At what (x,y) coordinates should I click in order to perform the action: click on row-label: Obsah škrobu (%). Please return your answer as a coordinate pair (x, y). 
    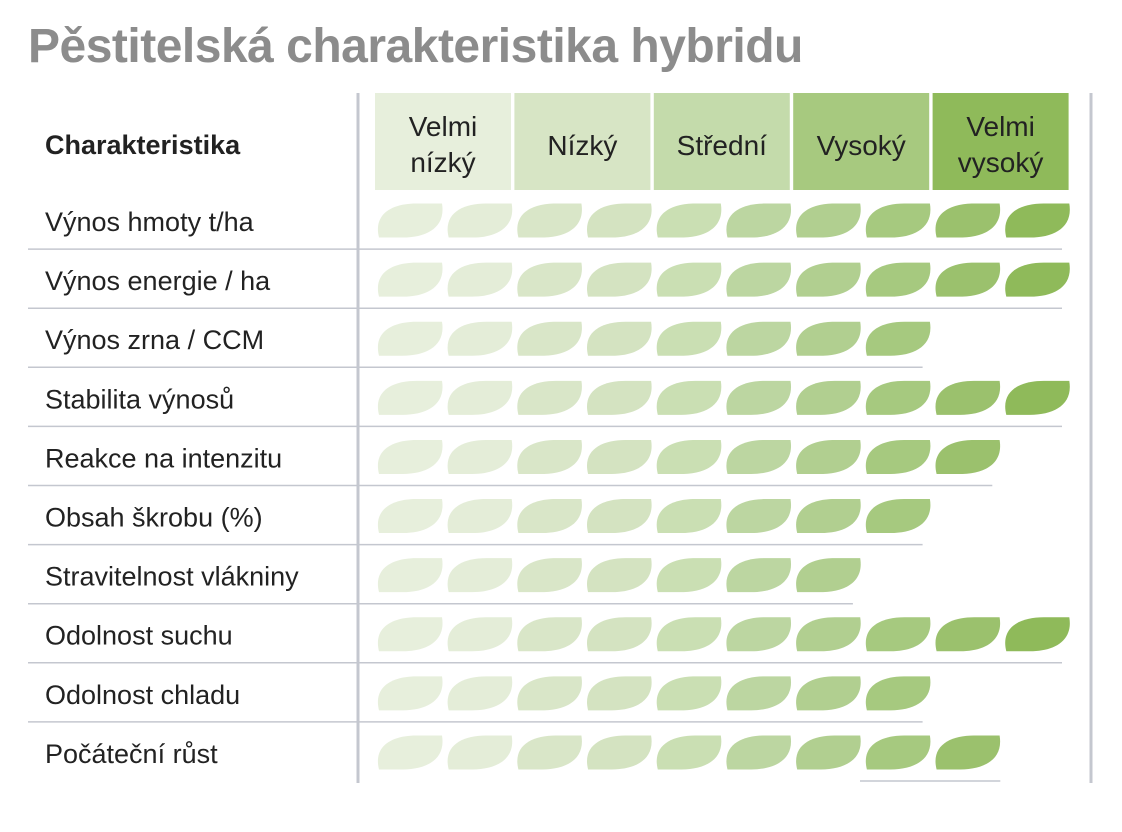
    Looking at the image, I should click on (154, 518).